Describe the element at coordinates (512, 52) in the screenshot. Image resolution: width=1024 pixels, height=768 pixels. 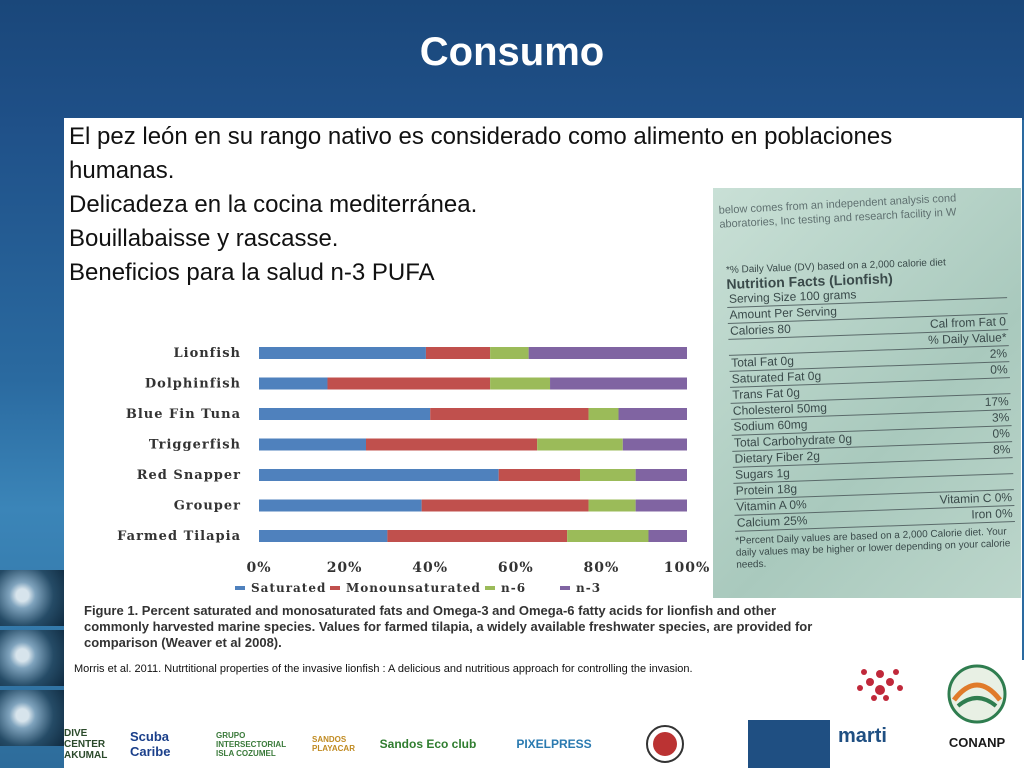
I see `slide-title: Consumo` at that location.